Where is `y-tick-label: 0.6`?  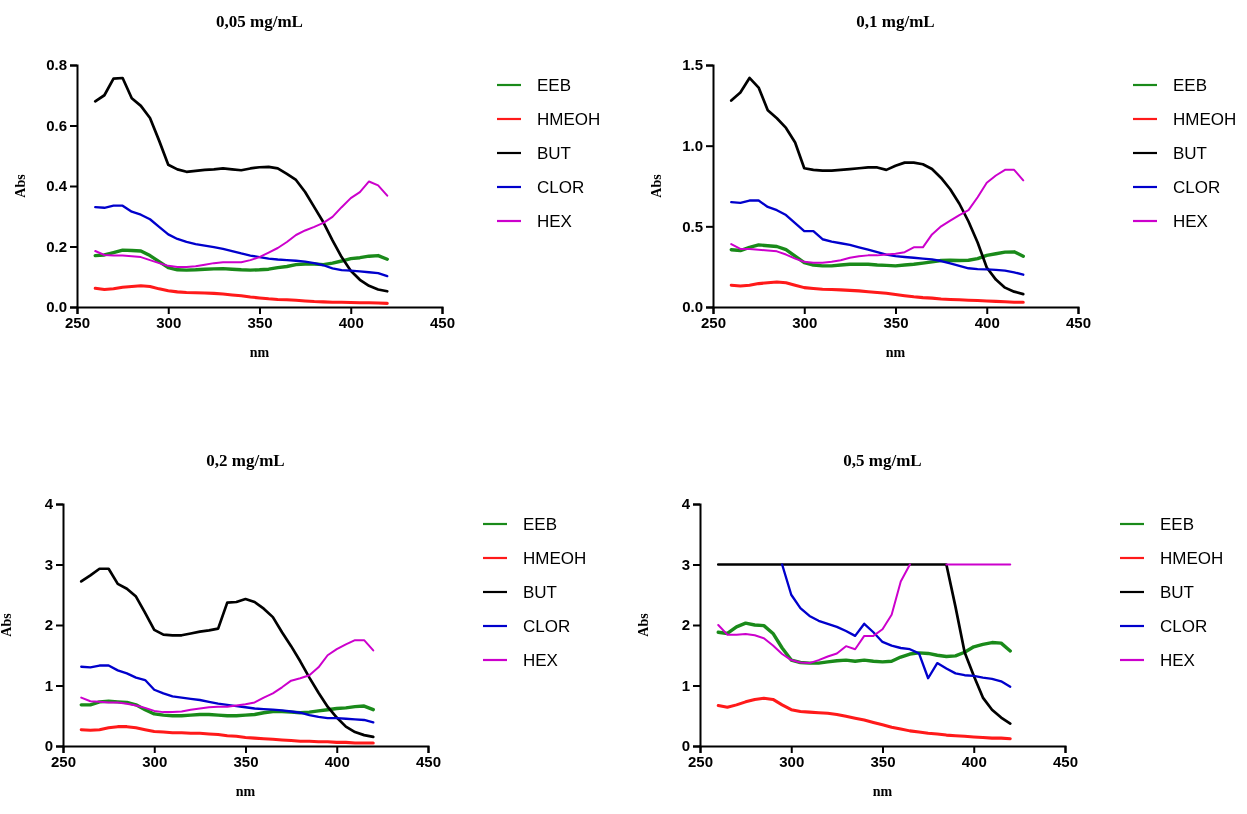 y-tick-label: 0.6 is located at coordinates (56, 125).